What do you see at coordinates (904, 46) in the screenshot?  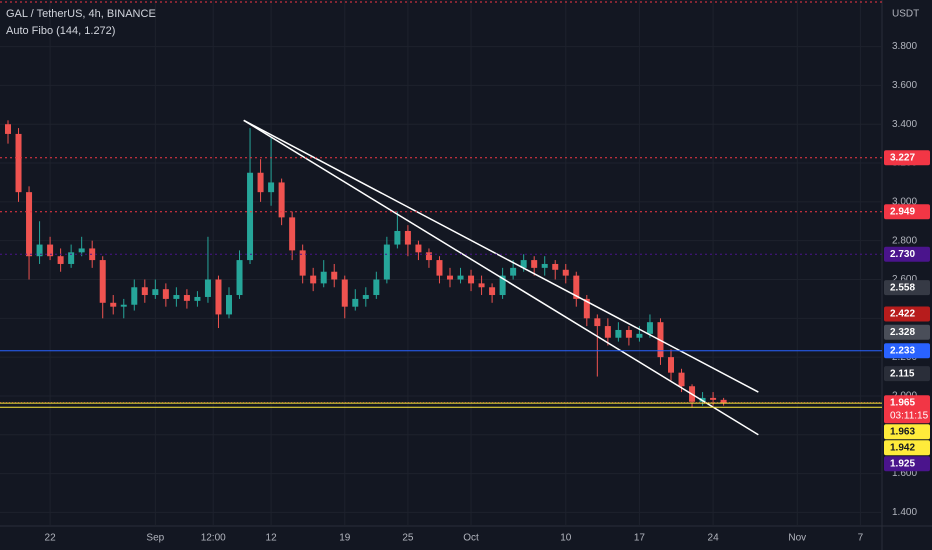 I see `y-tick-label: 3.800` at bounding box center [904, 46].